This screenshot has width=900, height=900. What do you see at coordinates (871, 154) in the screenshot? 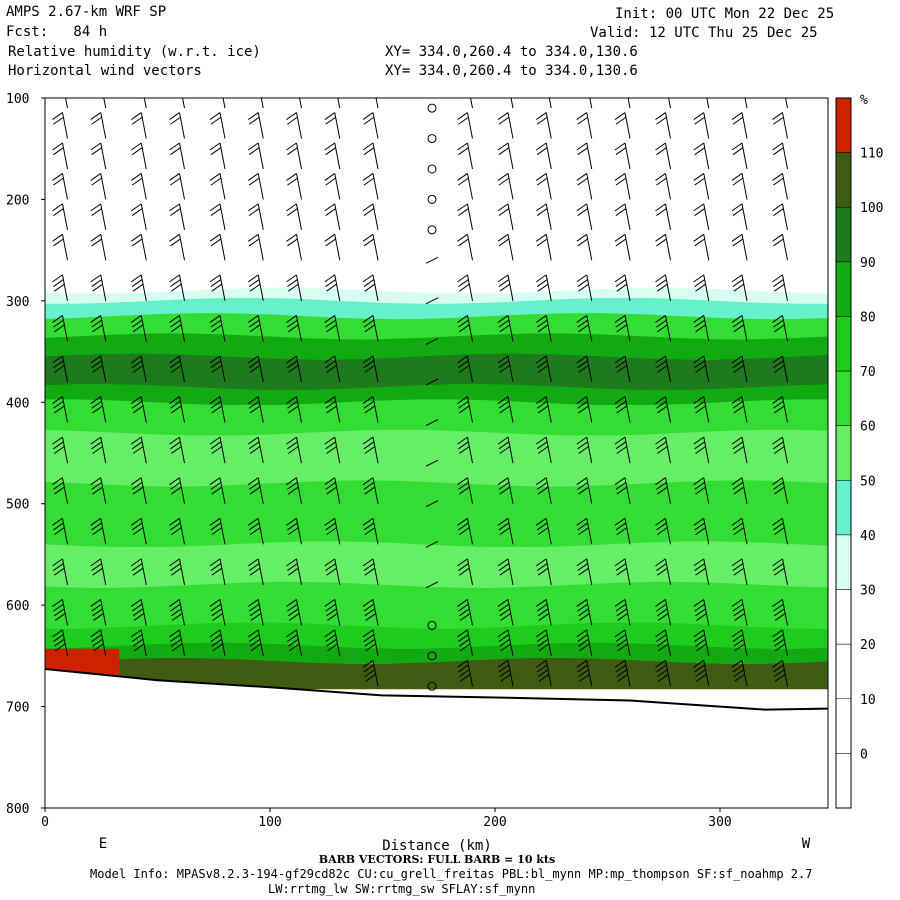
I see `colorbar-label: 110` at bounding box center [871, 154].